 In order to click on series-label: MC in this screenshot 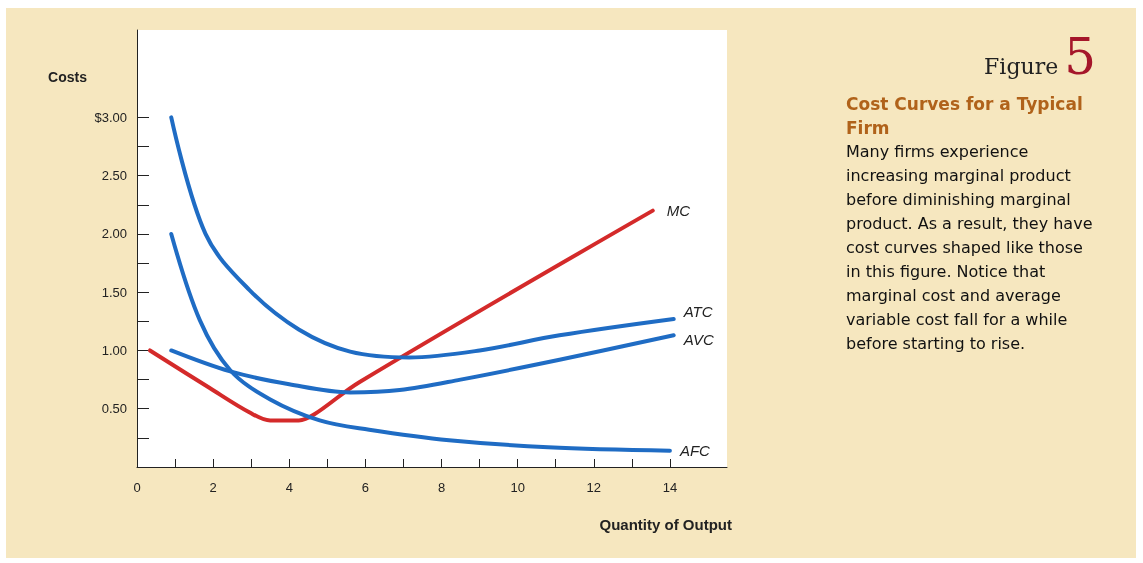, I will do `click(678, 211)`.